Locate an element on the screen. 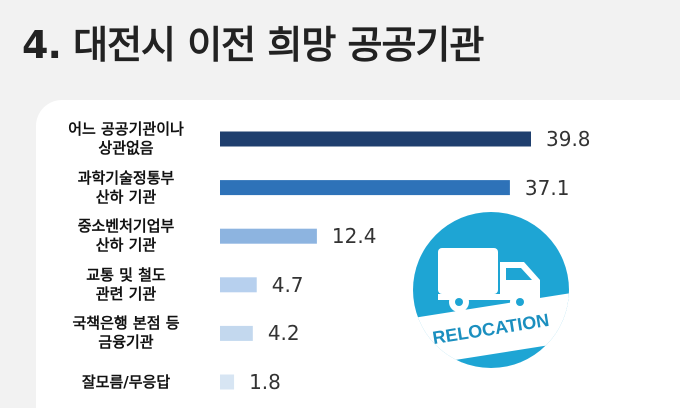  category-label-2: 중소벤처기업부 산하 기관 is located at coordinates (126, 236).